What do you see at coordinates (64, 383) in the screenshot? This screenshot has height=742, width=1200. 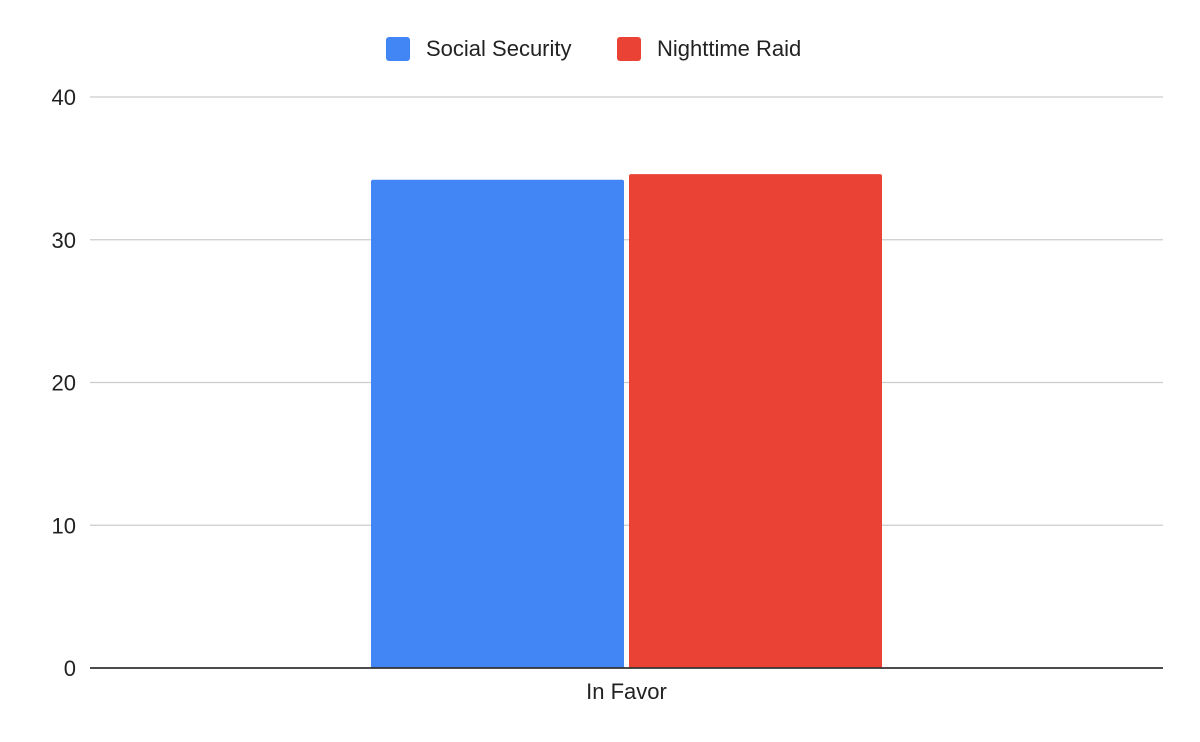 I see `y-tick-label: 20` at bounding box center [64, 383].